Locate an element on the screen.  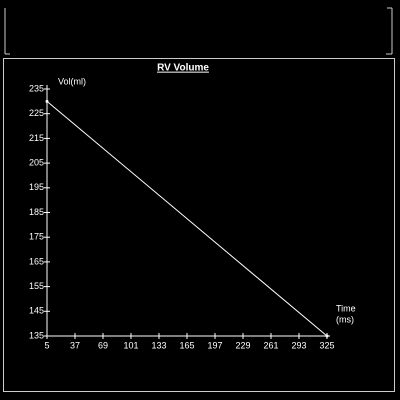
x-tick-label: 325 is located at coordinates (326, 345).